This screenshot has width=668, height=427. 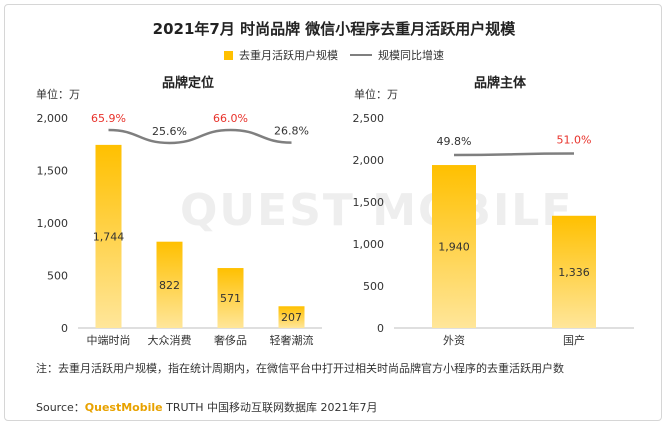 I want to click on legend: 去重月活跃用户规模 规模同比增速, so click(x=334, y=55).